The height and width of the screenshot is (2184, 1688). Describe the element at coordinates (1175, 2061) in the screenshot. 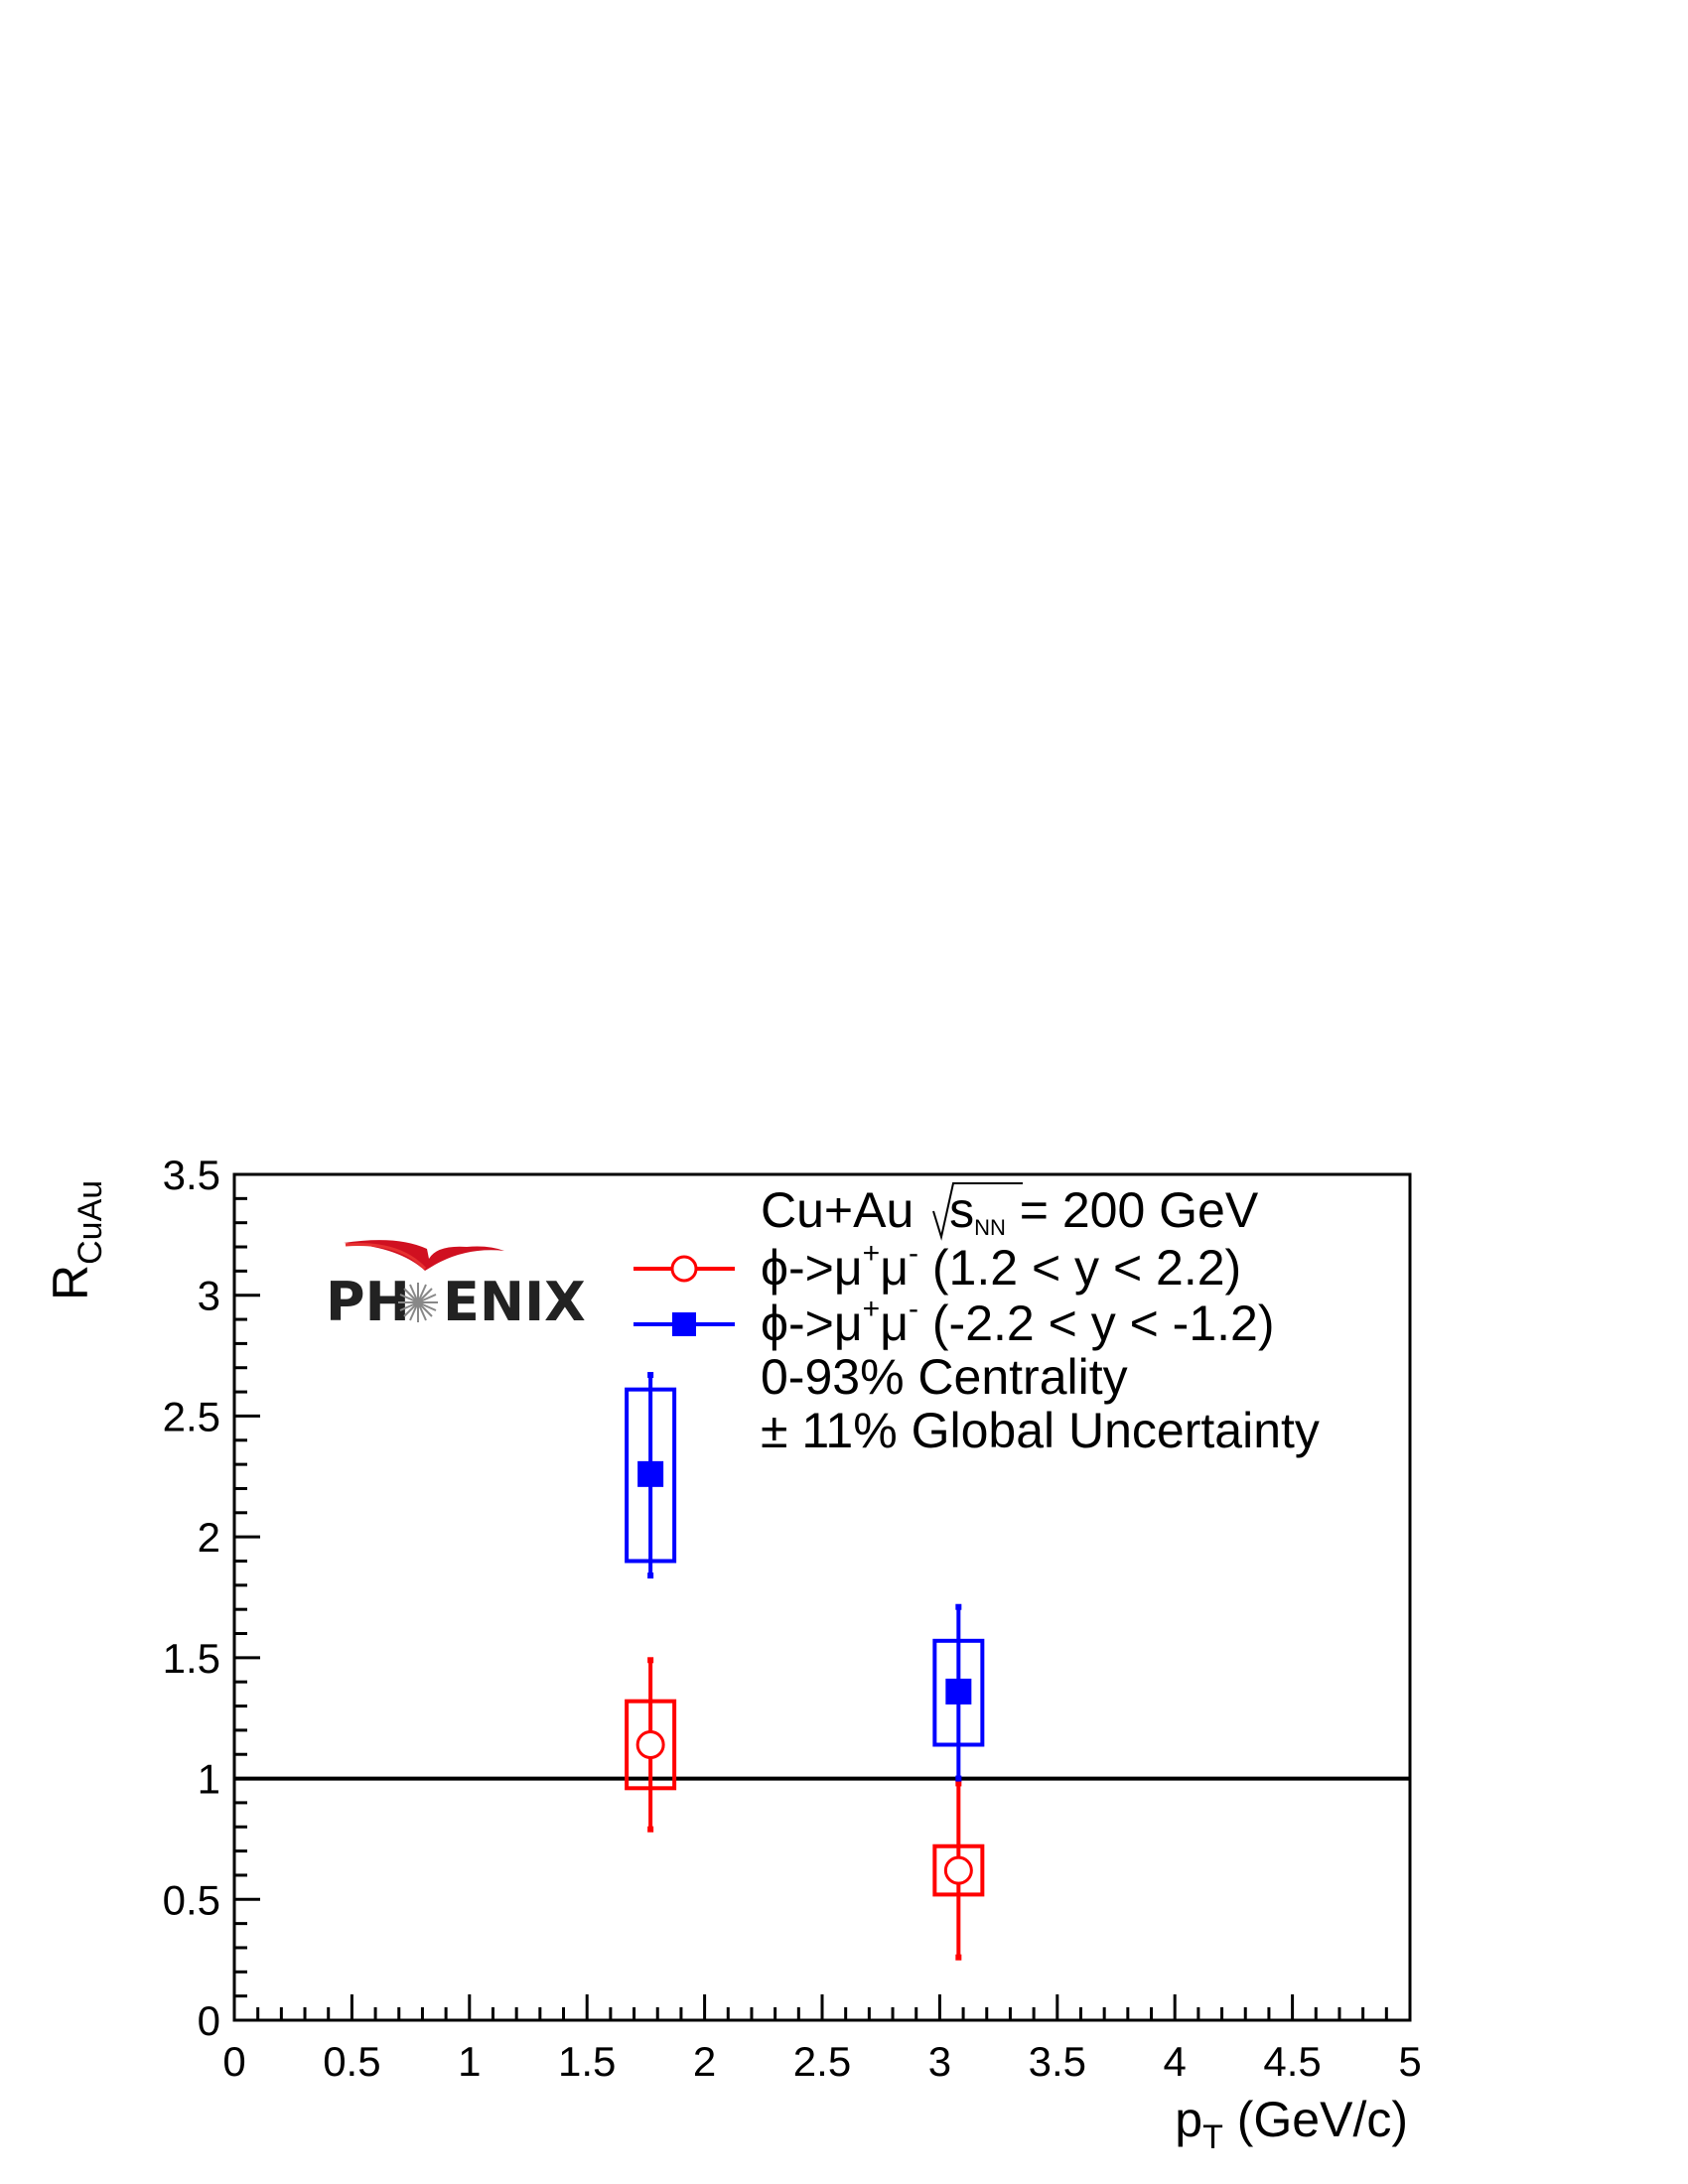

I see `x-tick-label: 4` at that location.